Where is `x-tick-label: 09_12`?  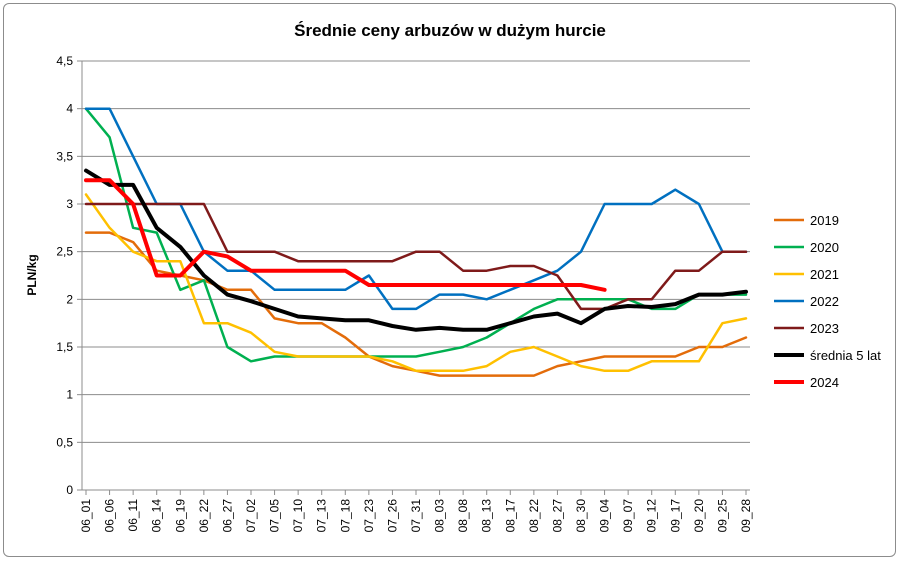
x-tick-label: 09_12 is located at coordinates (652, 516).